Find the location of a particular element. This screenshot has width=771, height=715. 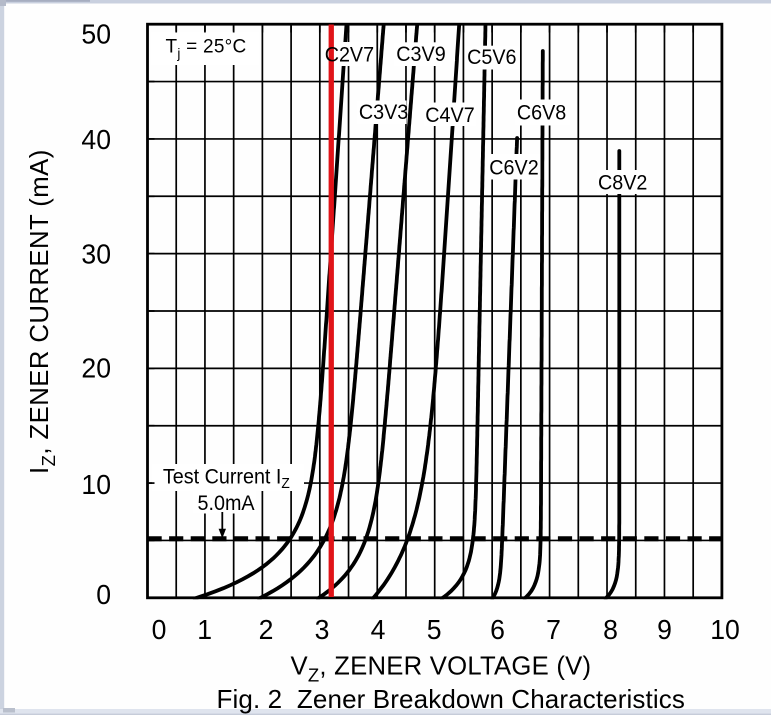

svg-text: C3V3 is located at coordinates (383, 113).